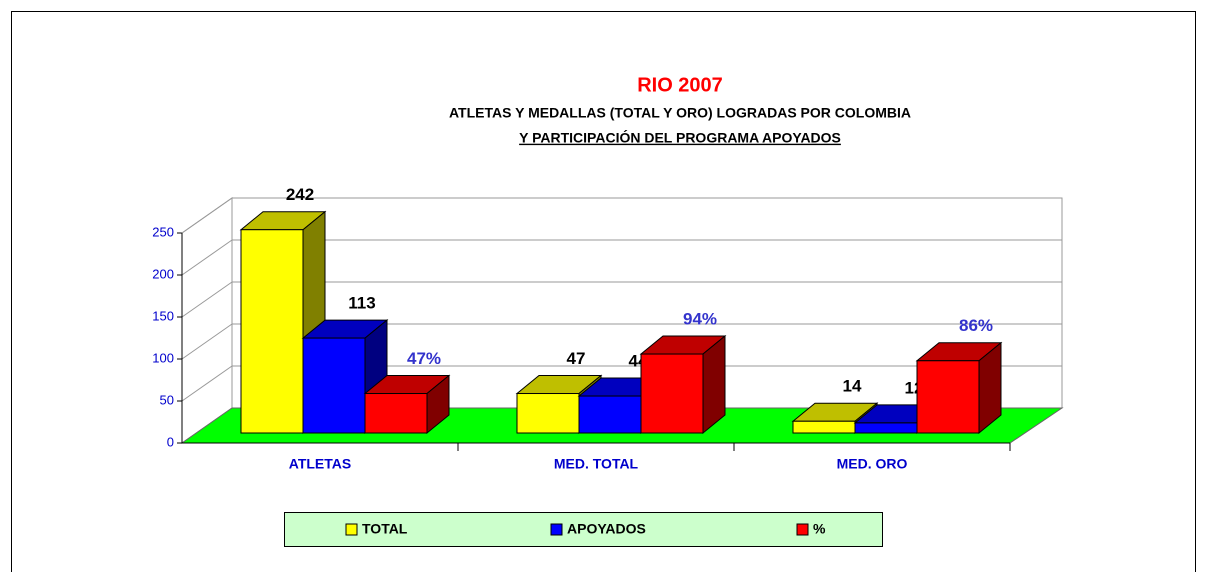 The width and height of the screenshot is (1206, 572). I want to click on y-tick-label: 150, so click(163, 315).